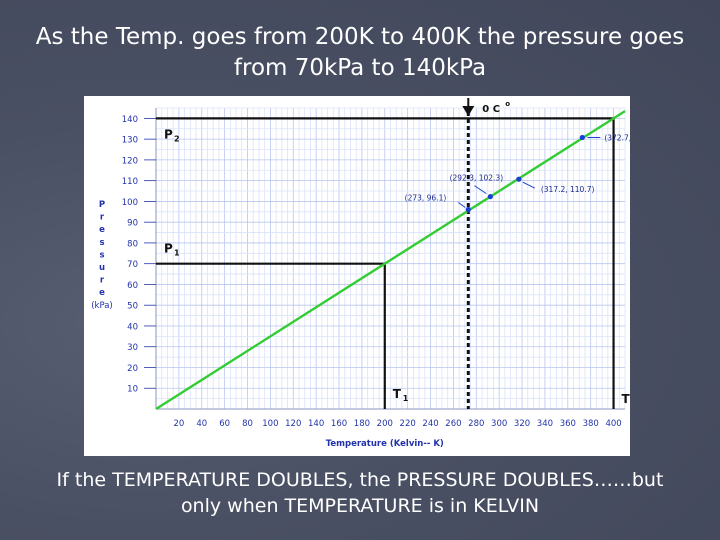 Image resolution: width=720 pixels, height=540 pixels. What do you see at coordinates (293, 424) in the screenshot?
I see `x-tick-label: 120` at bounding box center [293, 424].